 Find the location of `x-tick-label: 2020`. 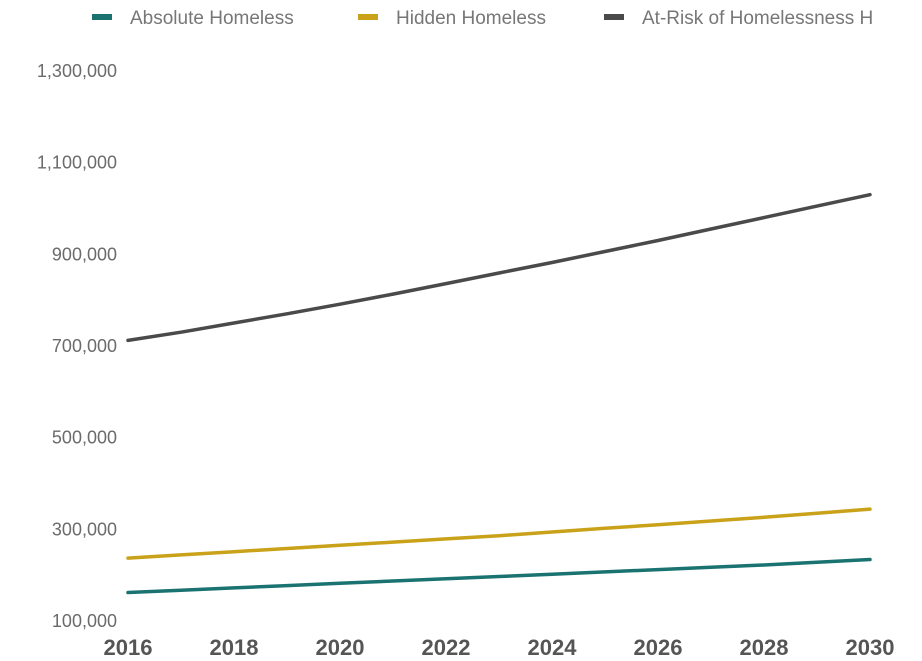

x-tick-label: 2020 is located at coordinates (340, 647).